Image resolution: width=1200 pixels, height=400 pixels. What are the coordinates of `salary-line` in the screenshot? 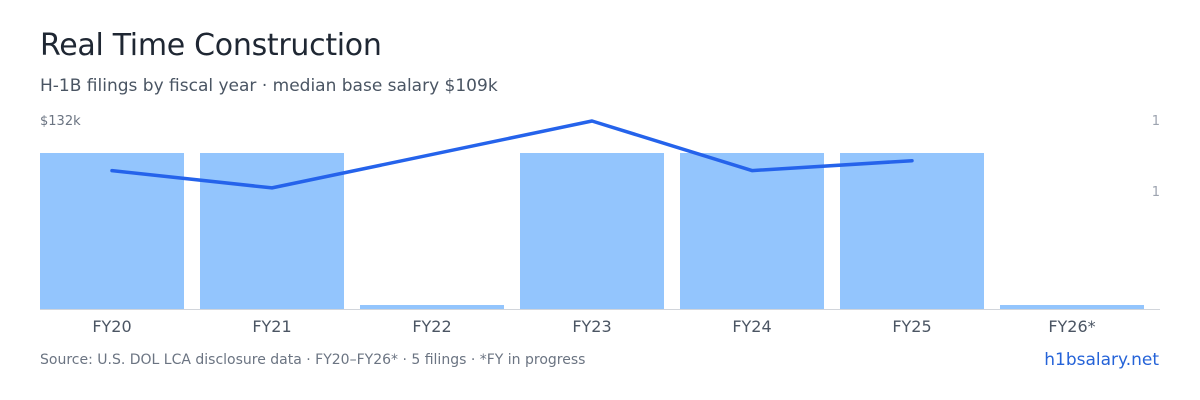 It's located at (512, 154).